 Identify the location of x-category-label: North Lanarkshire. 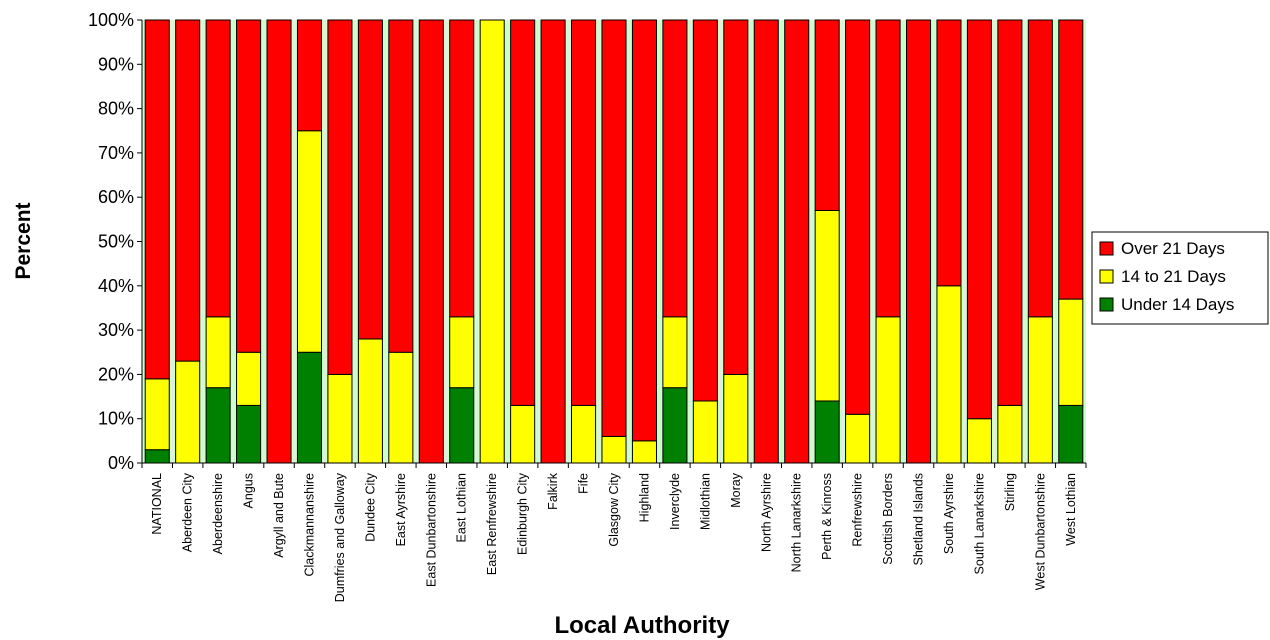
(797, 522).